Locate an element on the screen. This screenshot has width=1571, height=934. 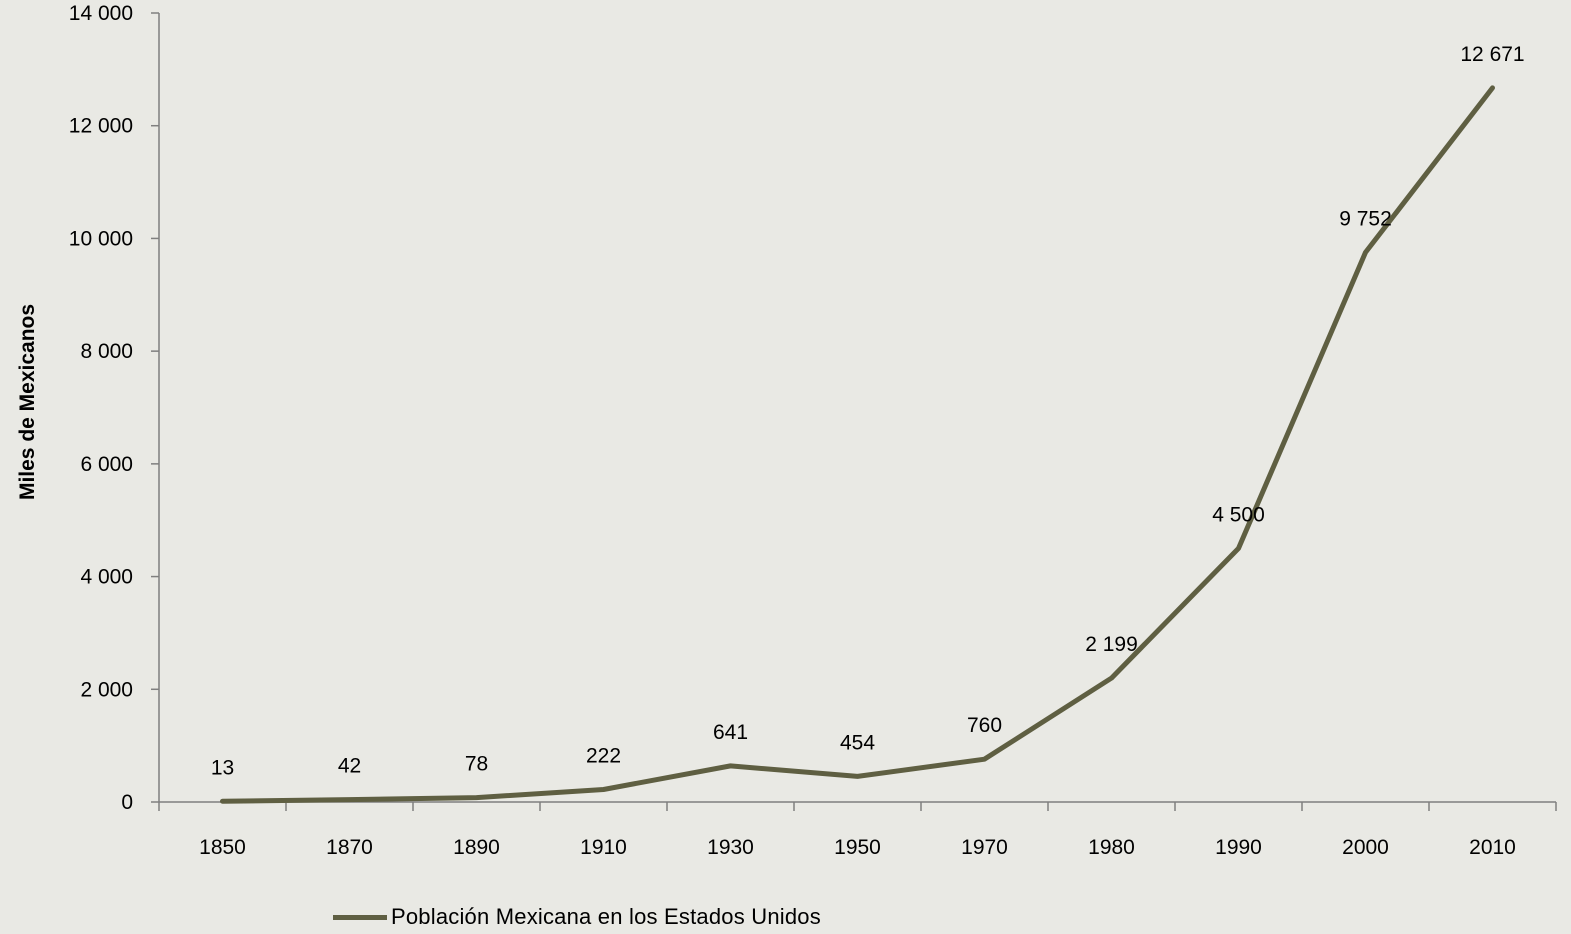
legend: Población Mexicana en los Estados Unidos is located at coordinates (577, 917).